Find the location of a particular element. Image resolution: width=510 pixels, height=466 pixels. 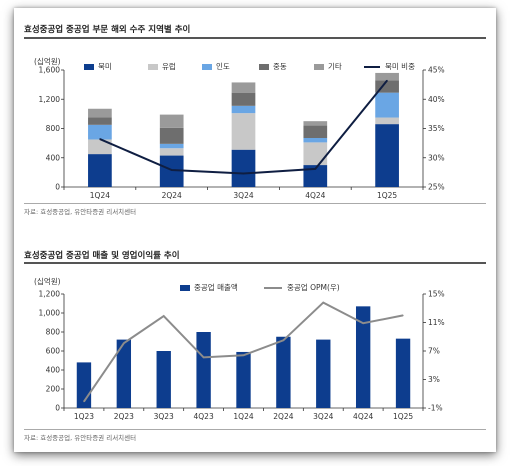

chart2-source: 자료: 효성중공업, 유안타증권 리서치센터 is located at coordinates (80, 438).